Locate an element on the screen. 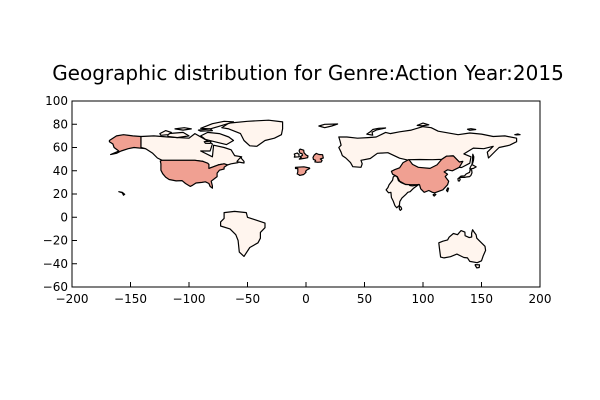 The width and height of the screenshot is (600, 400). region-taiwan is located at coordinates (447, 190).